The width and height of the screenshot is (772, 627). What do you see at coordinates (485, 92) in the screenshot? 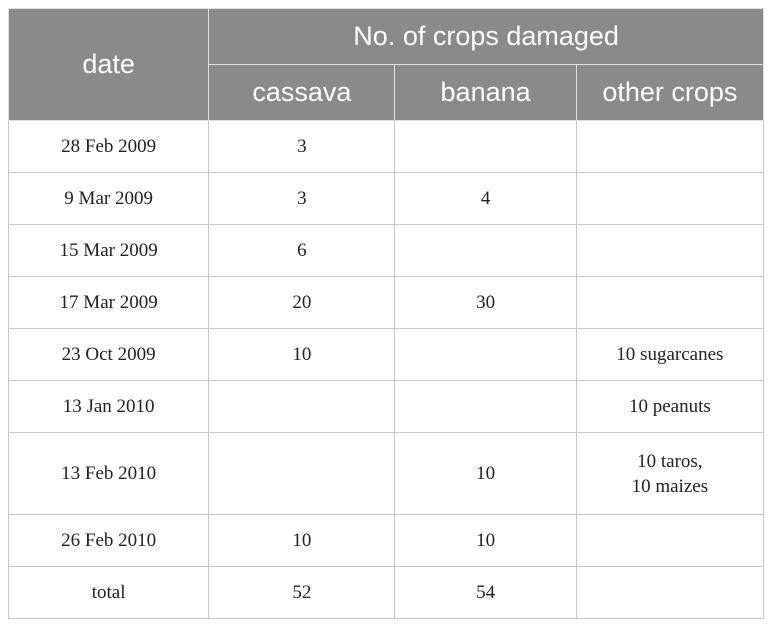
I see `header-banana: banana` at bounding box center [485, 92].